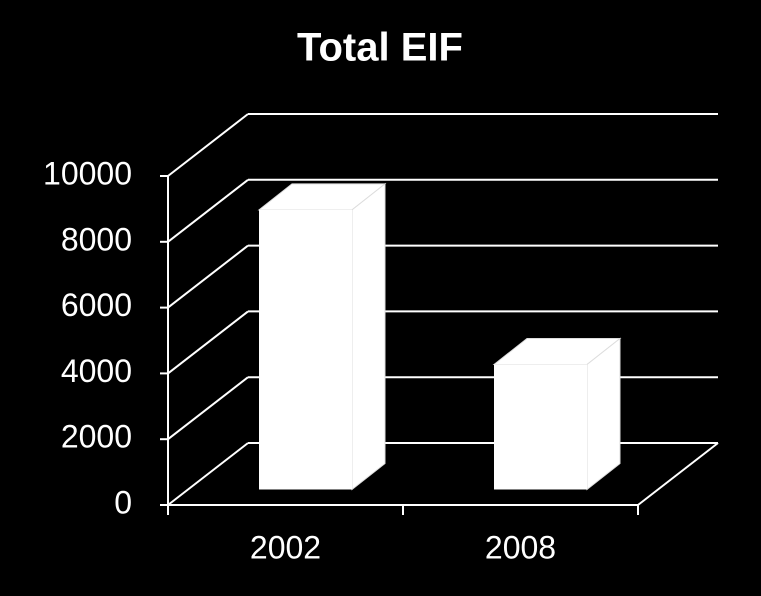 Image resolution: width=761 pixels, height=596 pixels. What do you see at coordinates (285, 547) in the screenshot?
I see `x-tick-label: 2002` at bounding box center [285, 547].